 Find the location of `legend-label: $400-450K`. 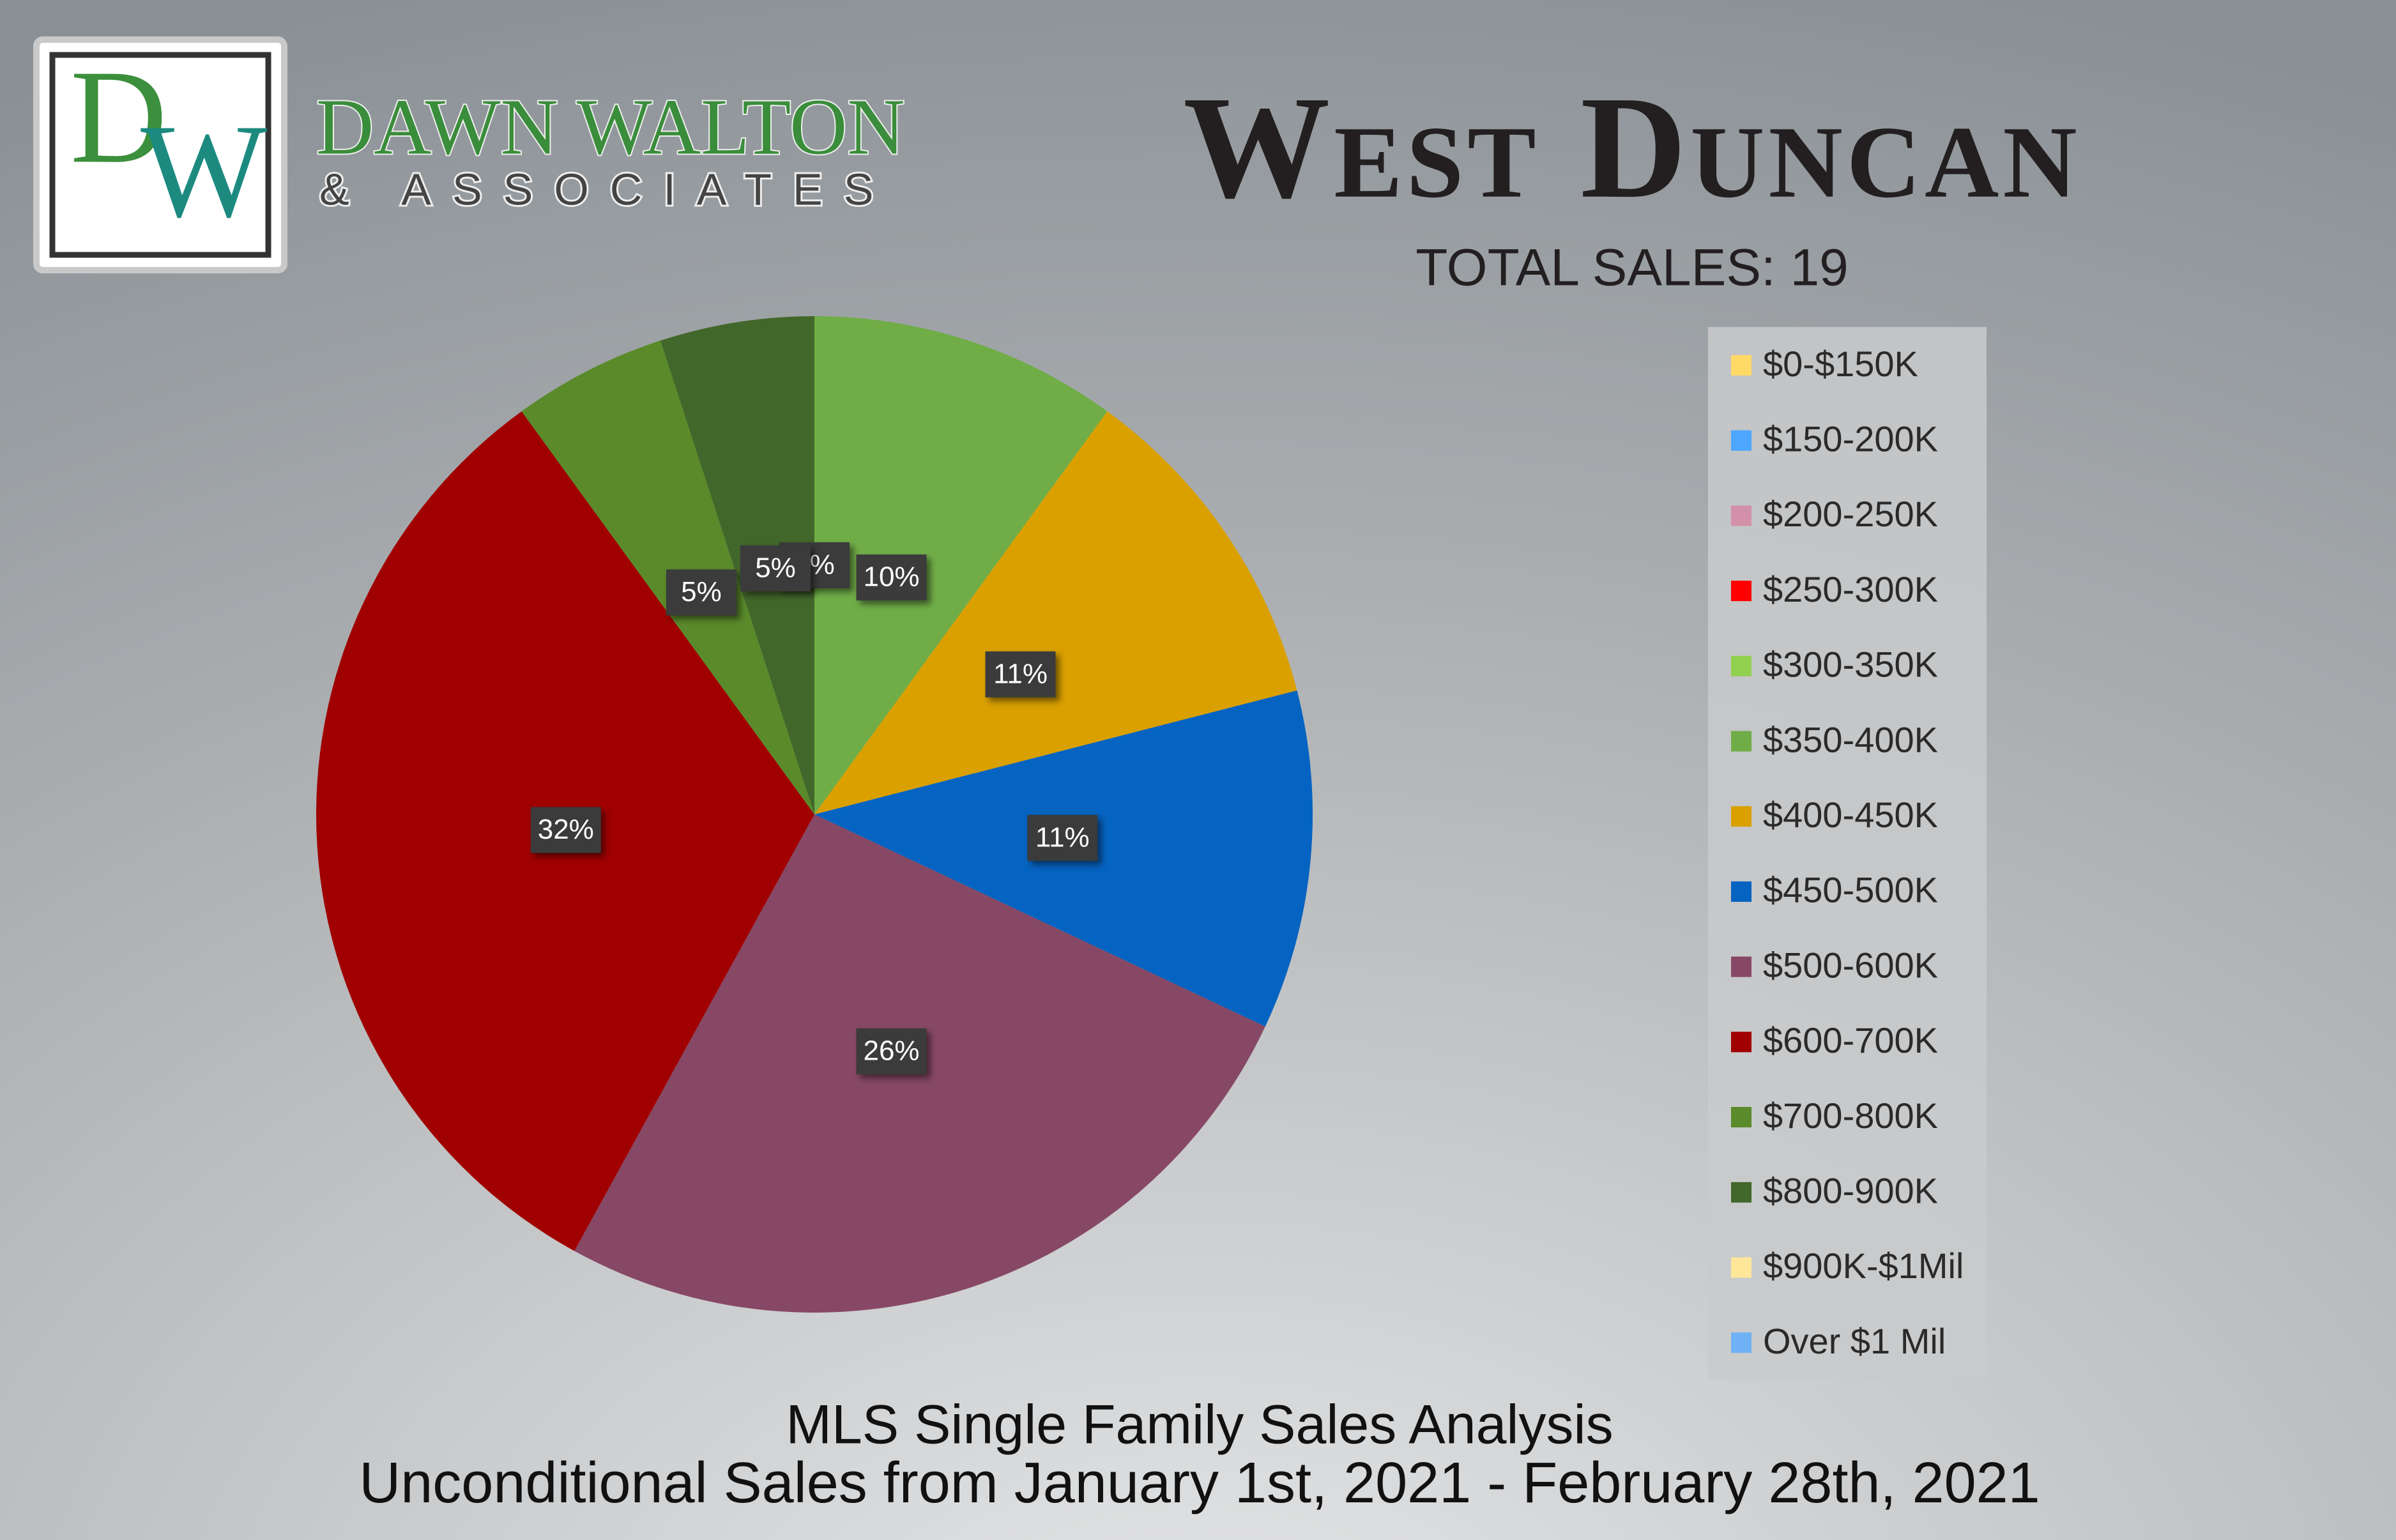

legend-label: $400-450K is located at coordinates (1850, 815).